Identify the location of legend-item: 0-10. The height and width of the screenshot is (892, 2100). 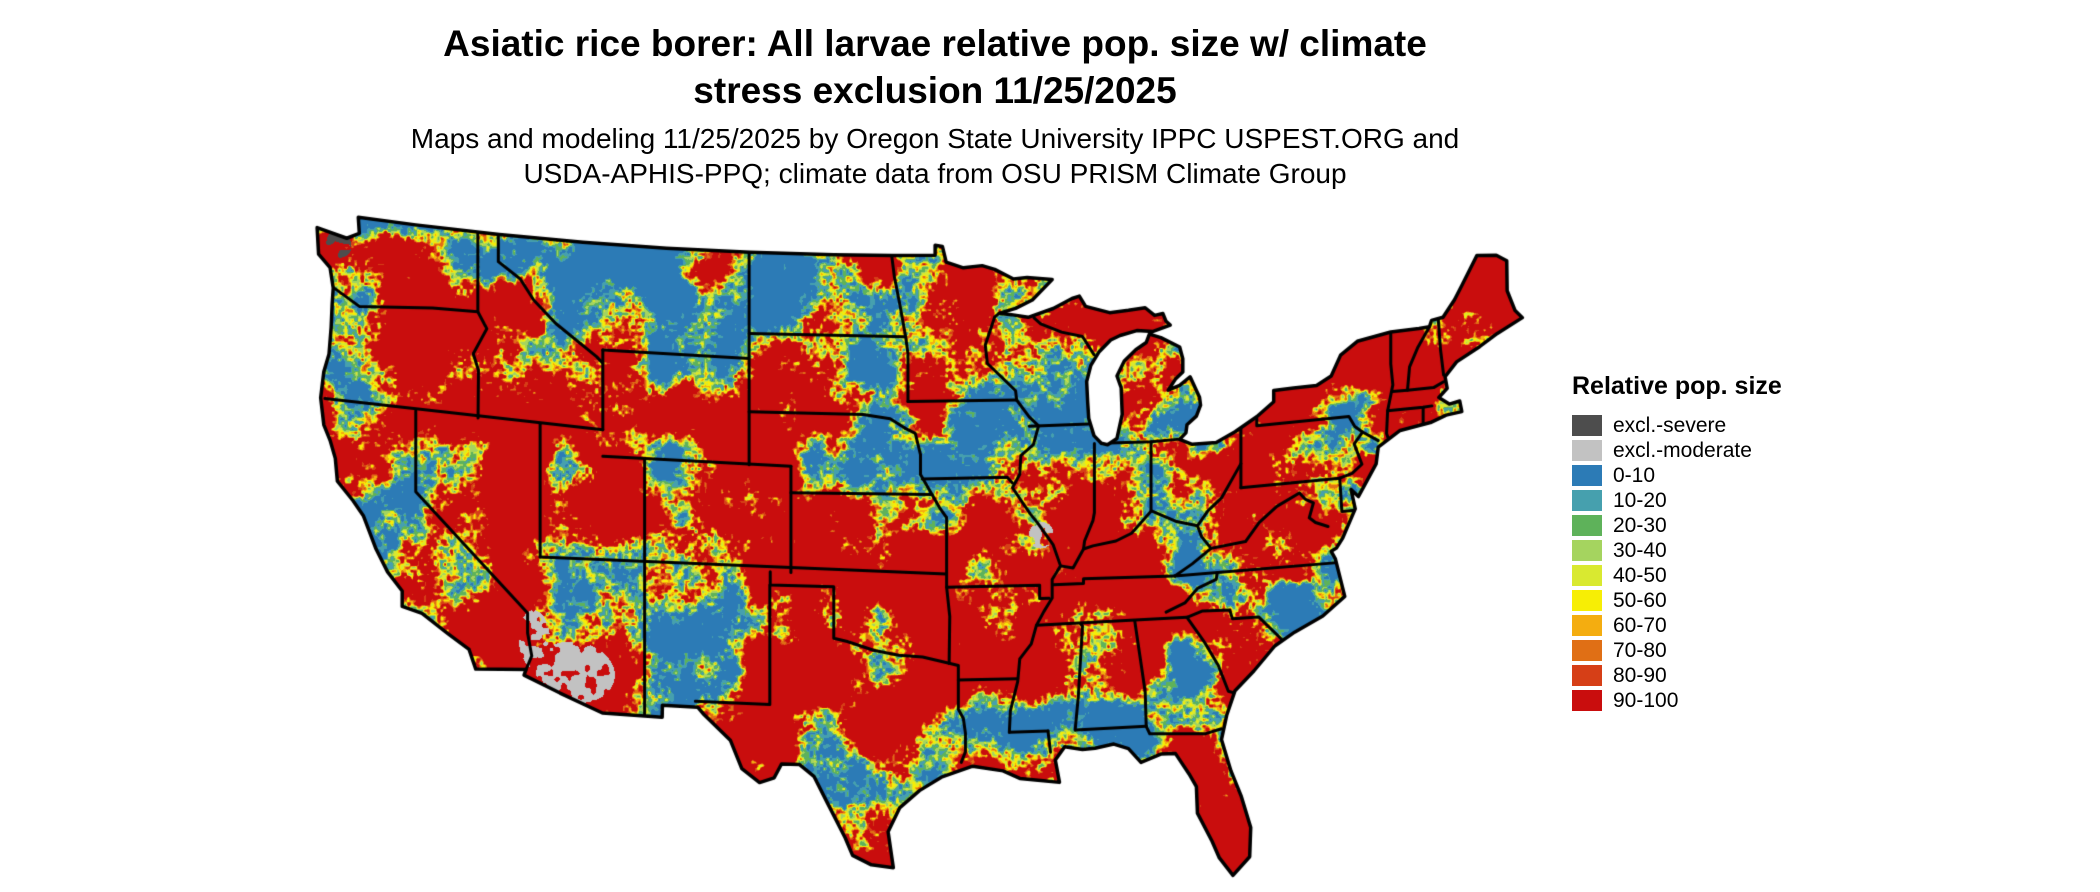
(1677, 475).